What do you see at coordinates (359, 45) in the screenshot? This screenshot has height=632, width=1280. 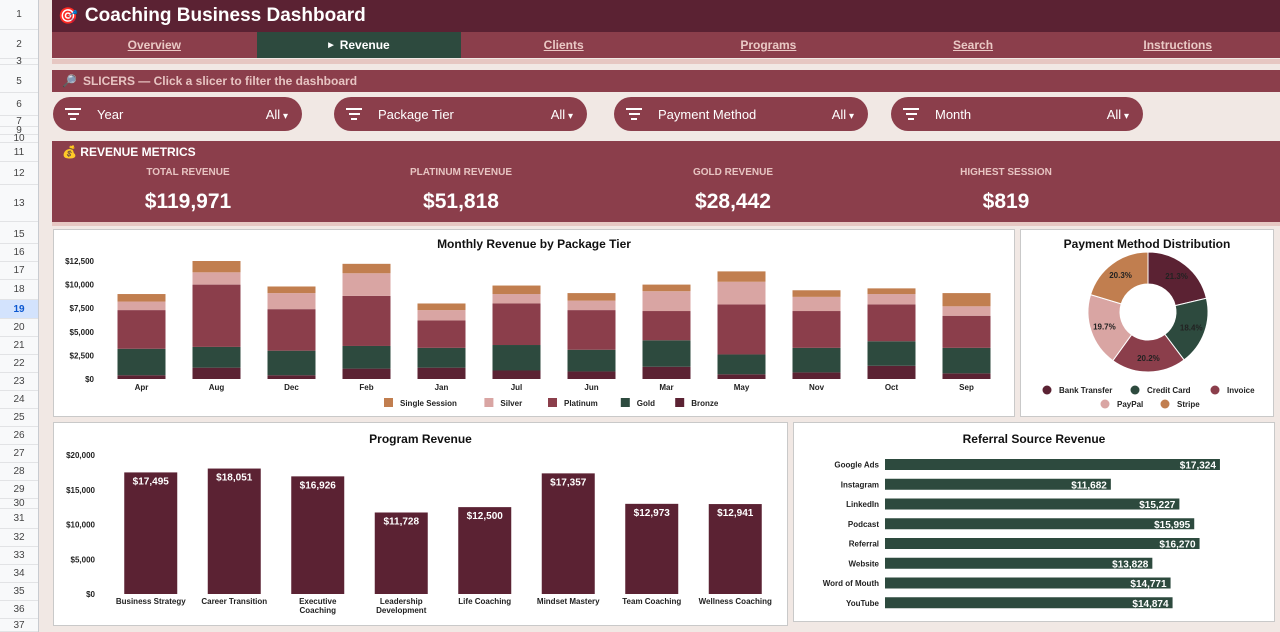 I see `tab-revenue: ▶ Revenue` at bounding box center [359, 45].